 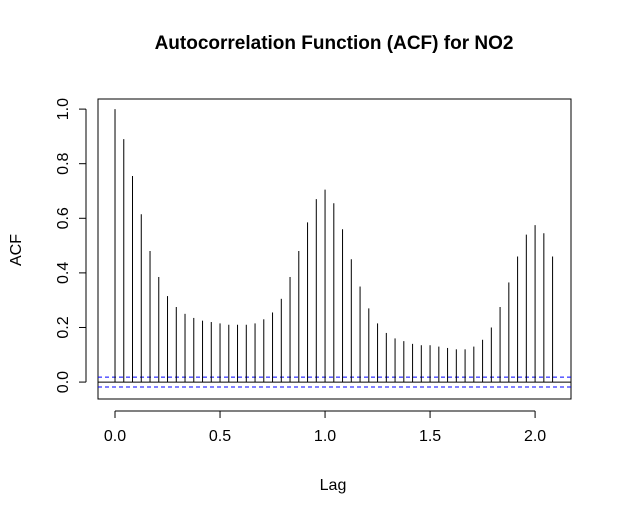 I want to click on y-tick-label: 0.2, so click(x=63, y=327).